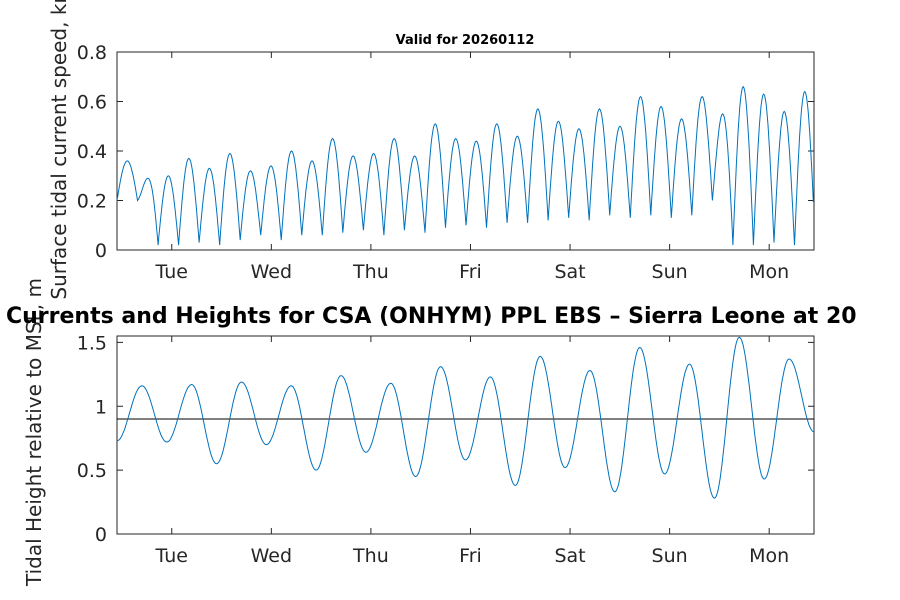 The height and width of the screenshot is (600, 900). I want to click on speed-y-tick-label: 0, so click(101, 251).